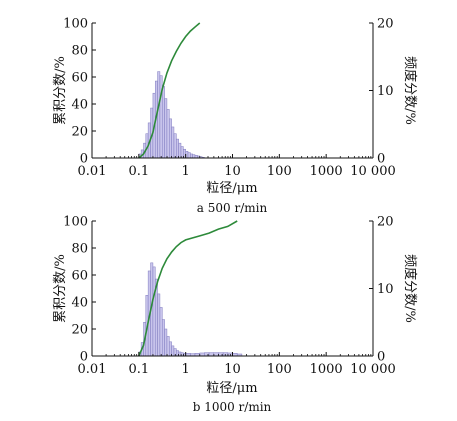 The height and width of the screenshot is (421, 457). What do you see at coordinates (232, 208) in the screenshot?
I see `panel-caption: a 500 r/min` at bounding box center [232, 208].